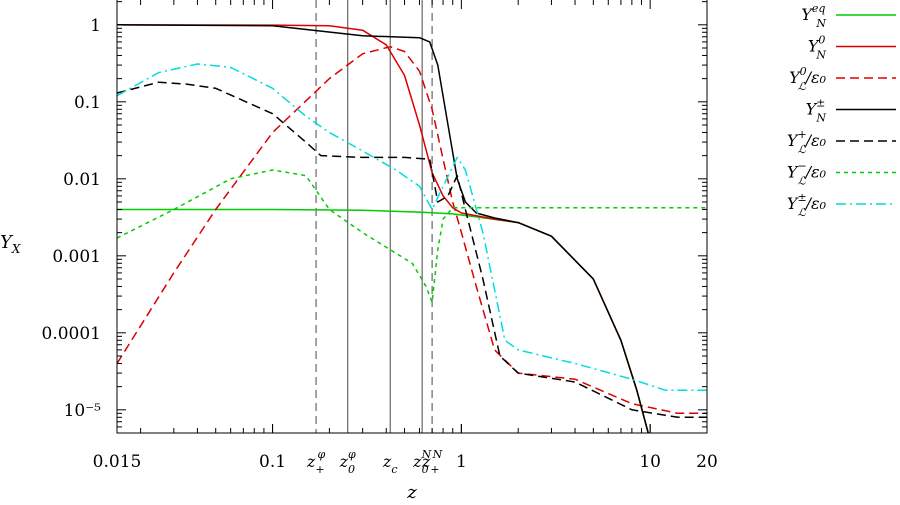  I want to click on marker-label: z0 φ, so click(347, 462).